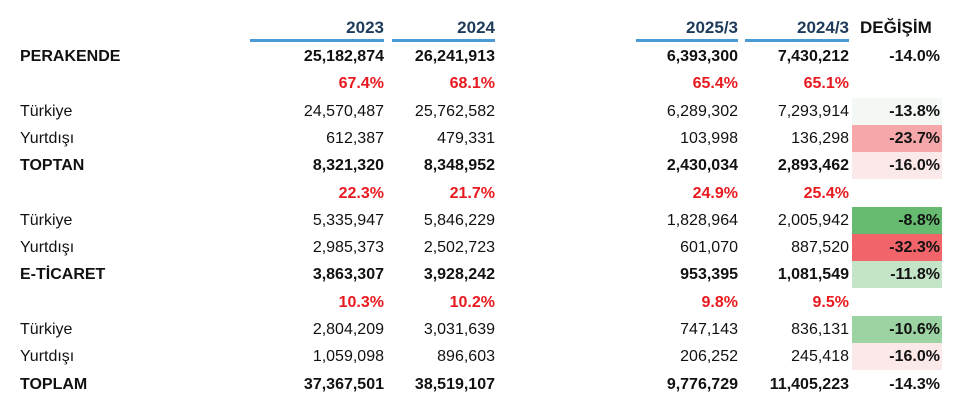 Image resolution: width=960 pixels, height=407 pixels. Describe the element at coordinates (476, 27) in the screenshot. I see `header-2024-label: 2024` at that location.